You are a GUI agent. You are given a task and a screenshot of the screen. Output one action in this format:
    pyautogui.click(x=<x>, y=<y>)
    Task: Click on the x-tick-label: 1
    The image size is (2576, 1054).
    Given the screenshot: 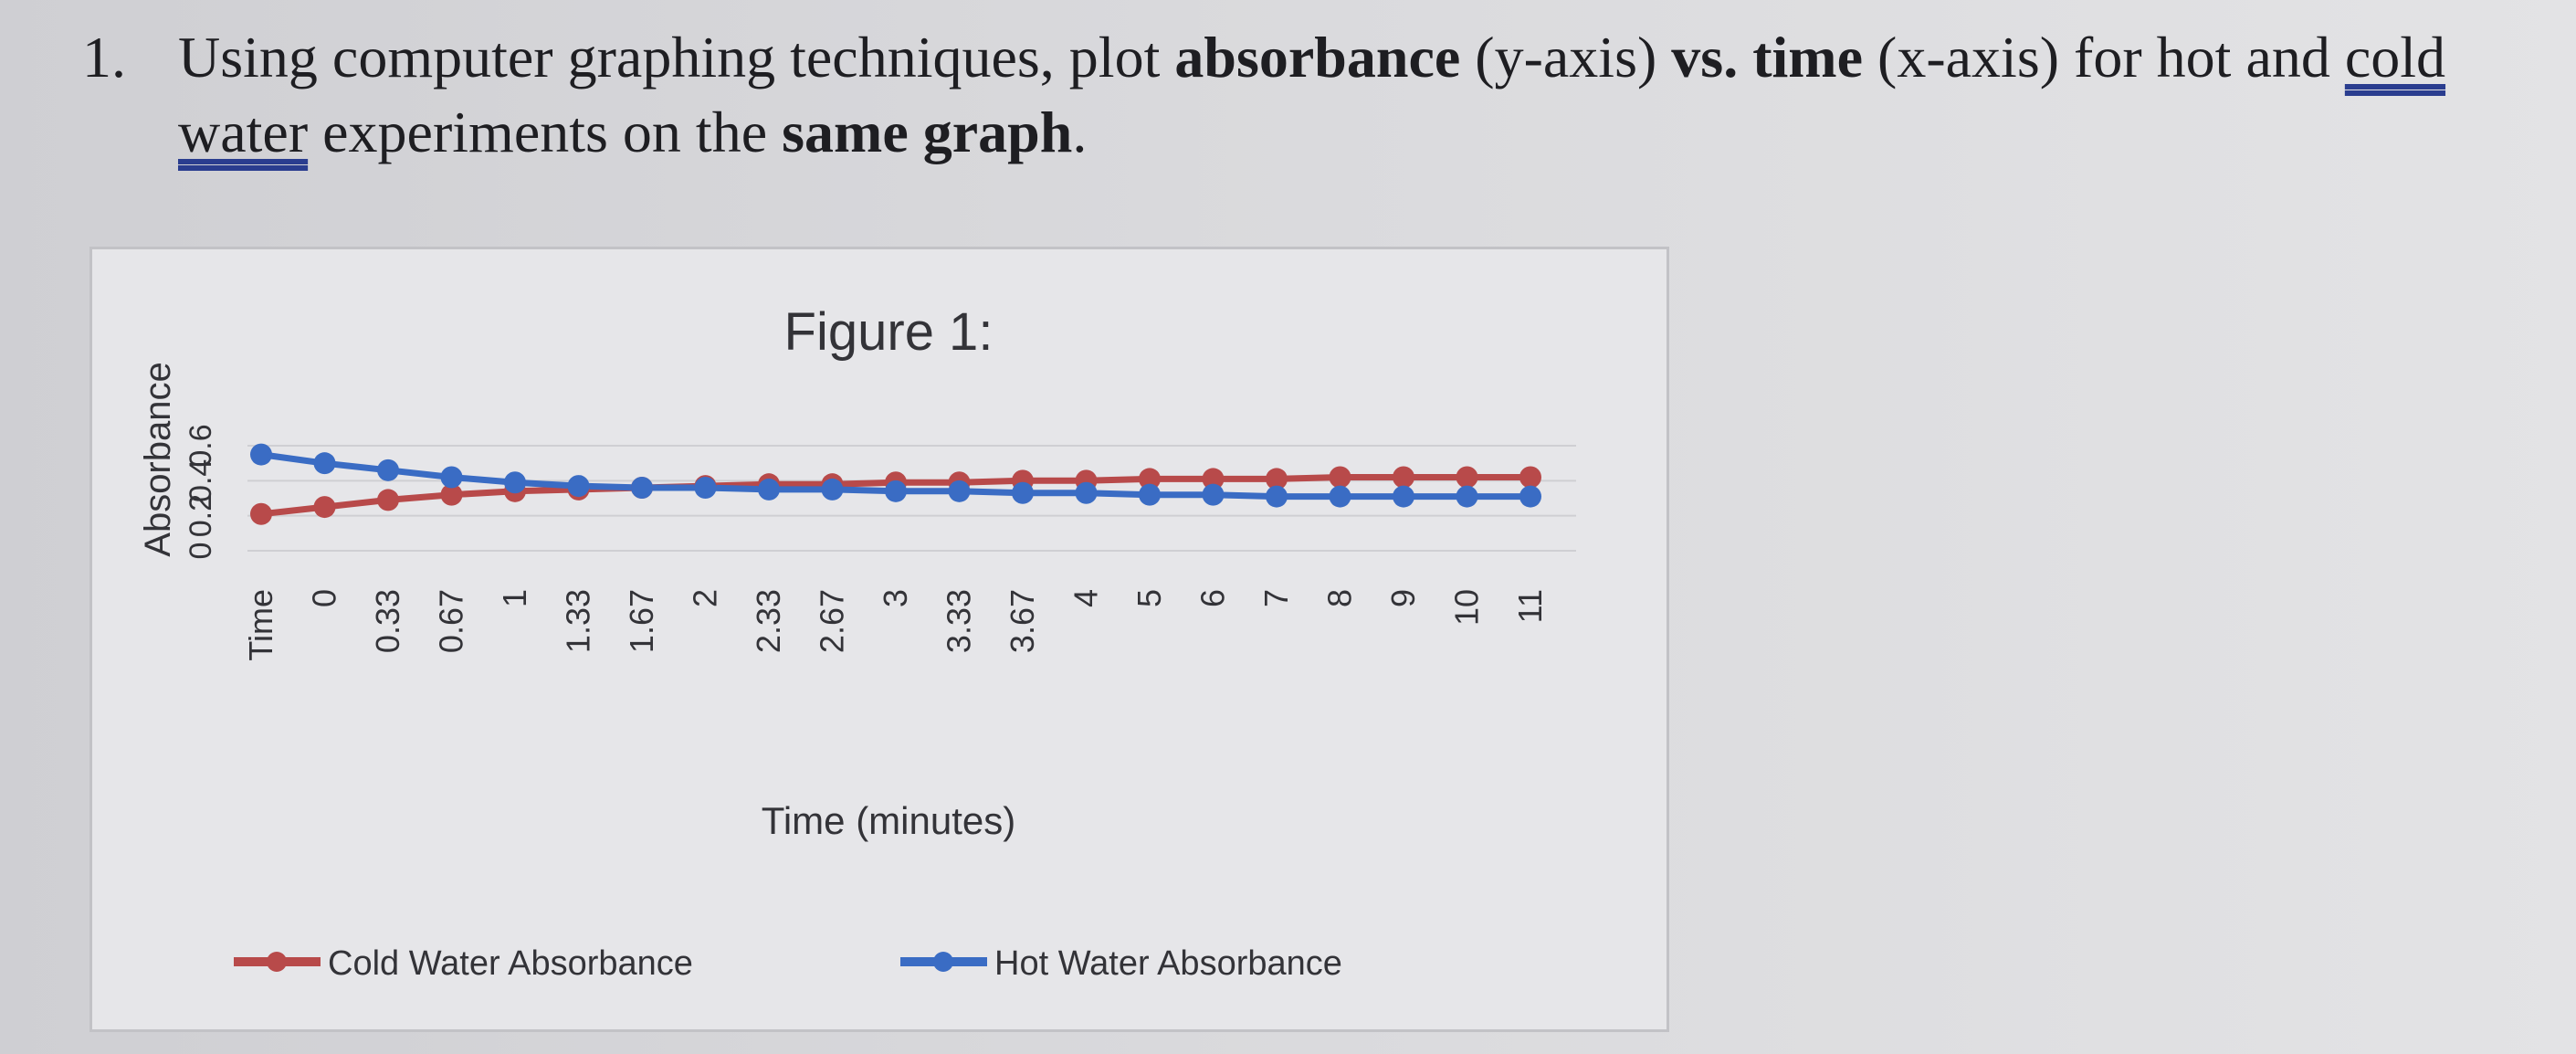 What is the action you would take?
    pyautogui.click(x=514, y=598)
    